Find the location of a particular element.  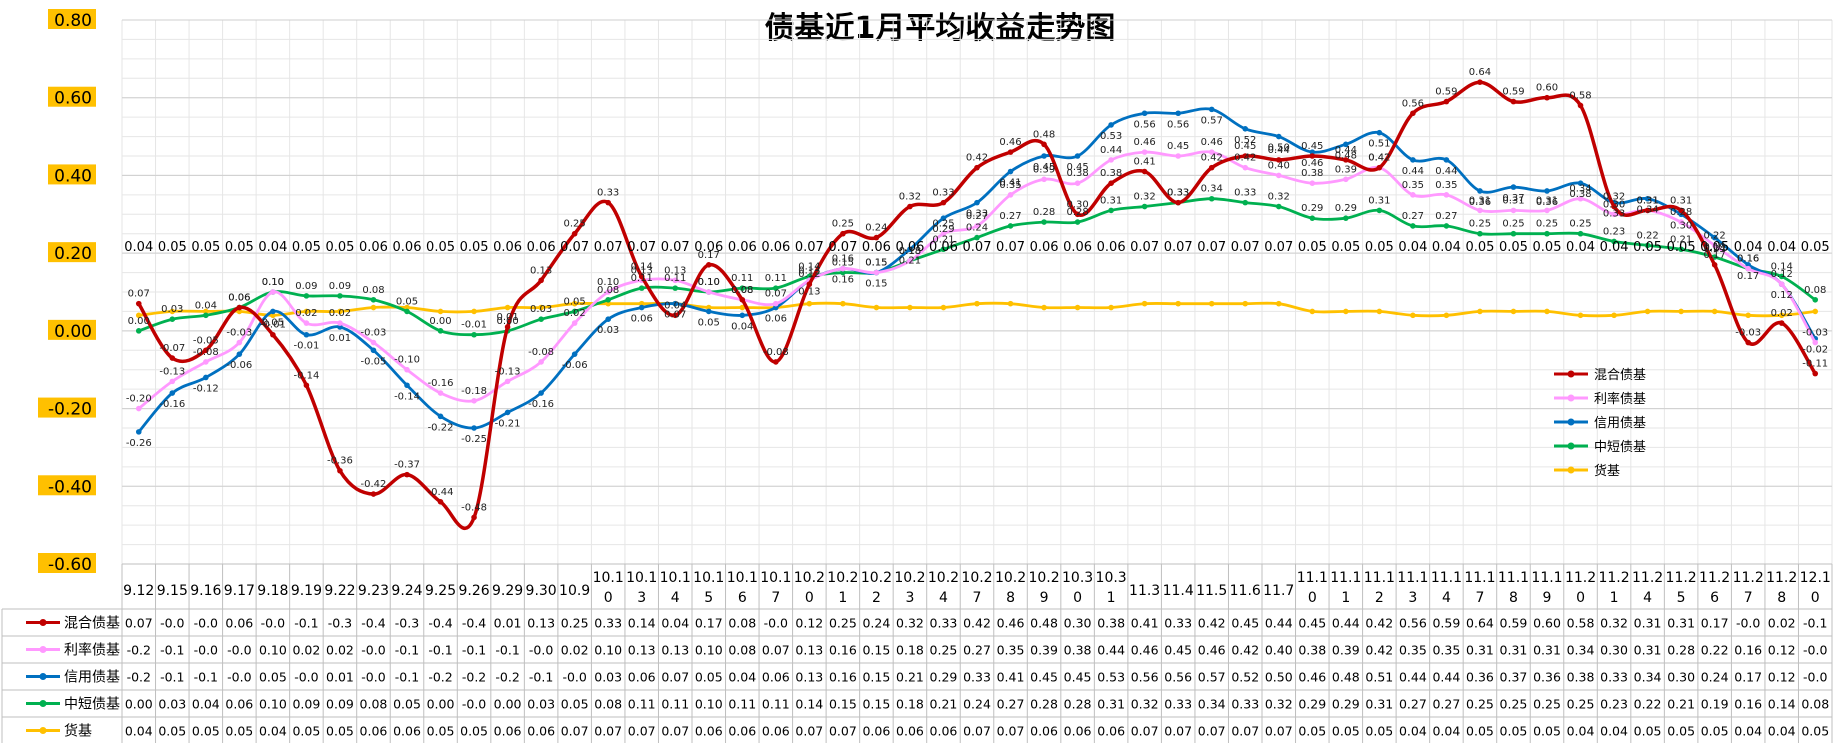

x-tick-label: 10.9 is located at coordinates (574, 591).